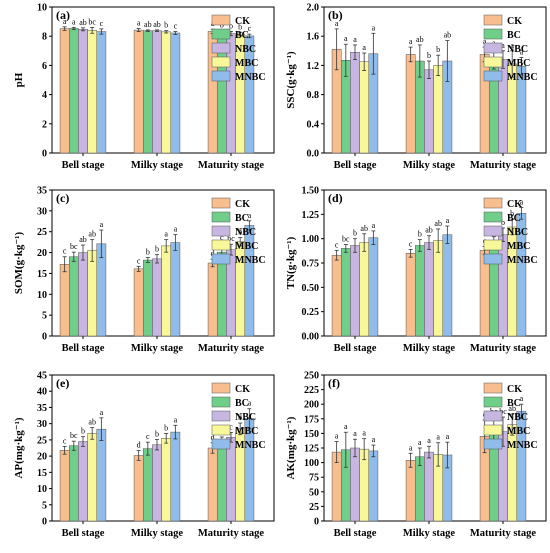 This screenshot has width=550, height=553. I want to click on significance-letter: d, so click(213, 437).